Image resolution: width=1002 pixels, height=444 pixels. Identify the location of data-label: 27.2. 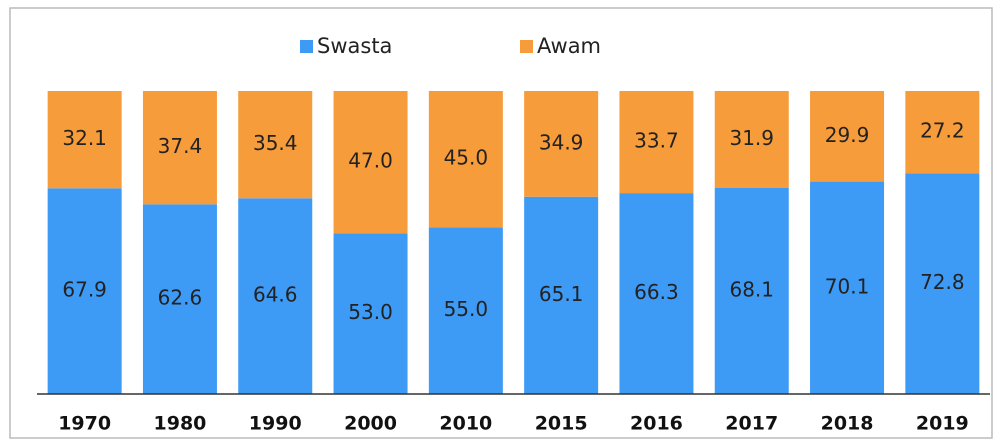
(942, 131).